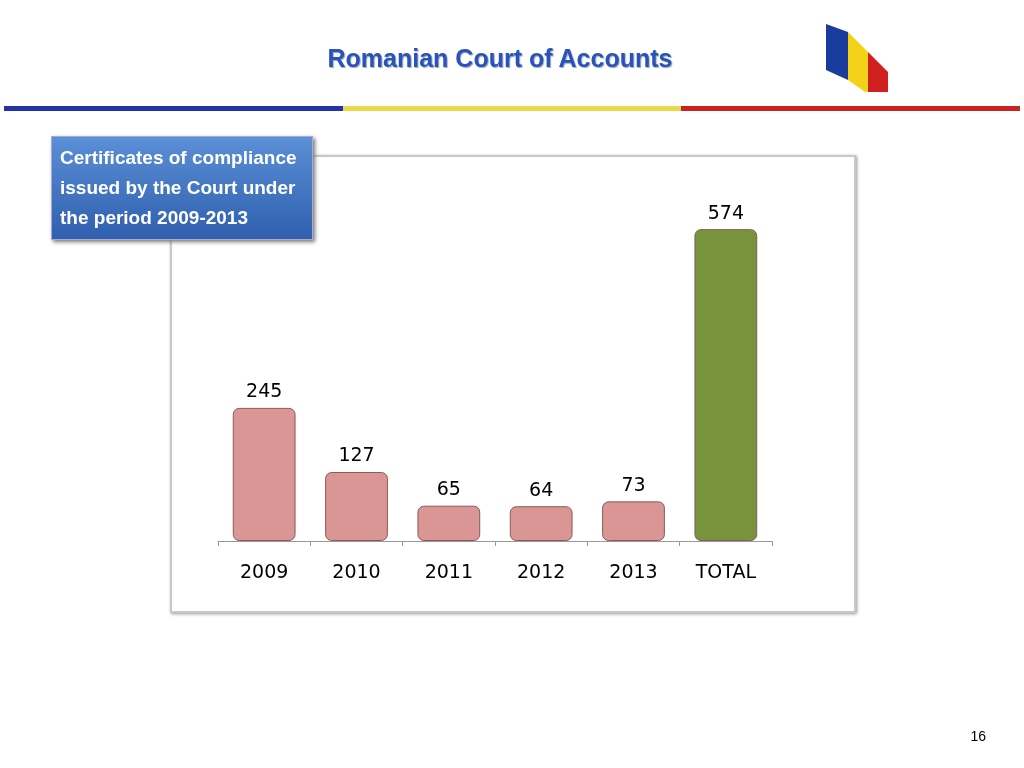 This screenshot has height=768, width=1024. Describe the element at coordinates (356, 570) in the screenshot. I see `x-tick-label: 2010` at that location.